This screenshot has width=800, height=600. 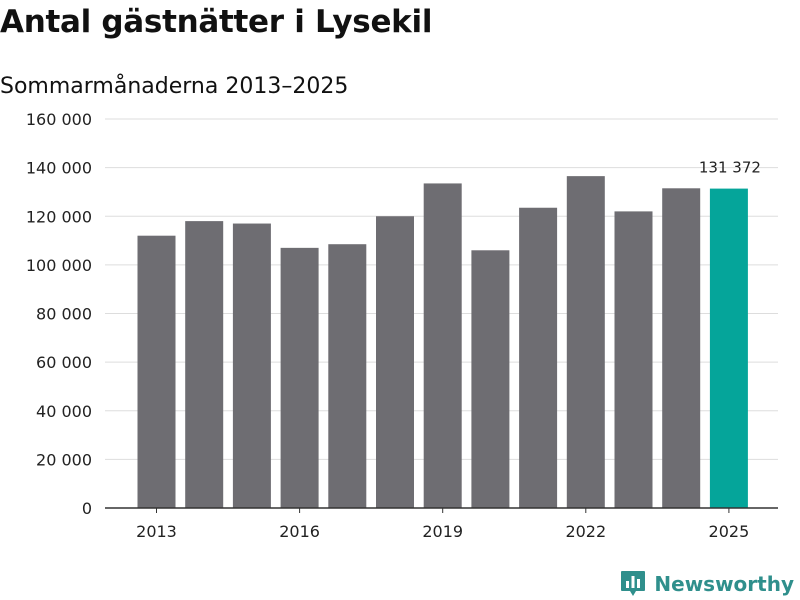 I want to click on x-tick-label: 2016, so click(x=299, y=531).